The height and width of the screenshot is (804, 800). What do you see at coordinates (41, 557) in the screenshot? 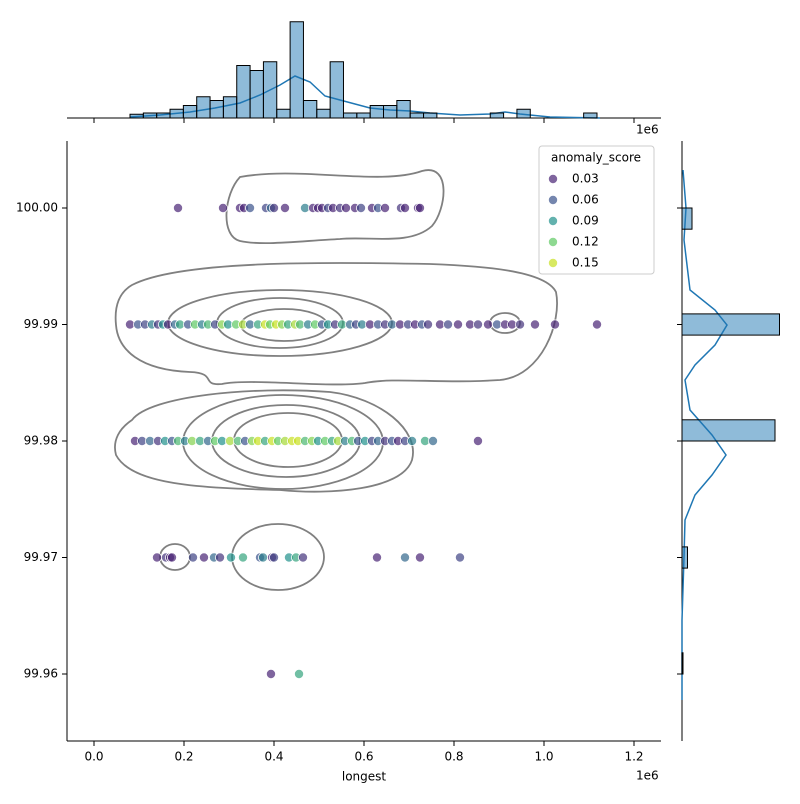
I see `y-tick-label: 99.97` at bounding box center [41, 557].